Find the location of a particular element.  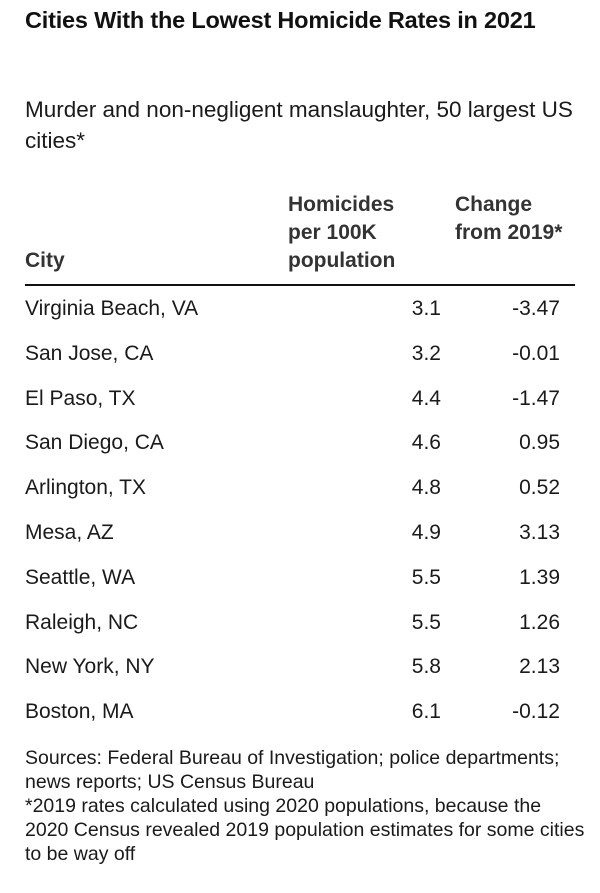

column-header-change: Change from 2019* is located at coordinates (509, 218).